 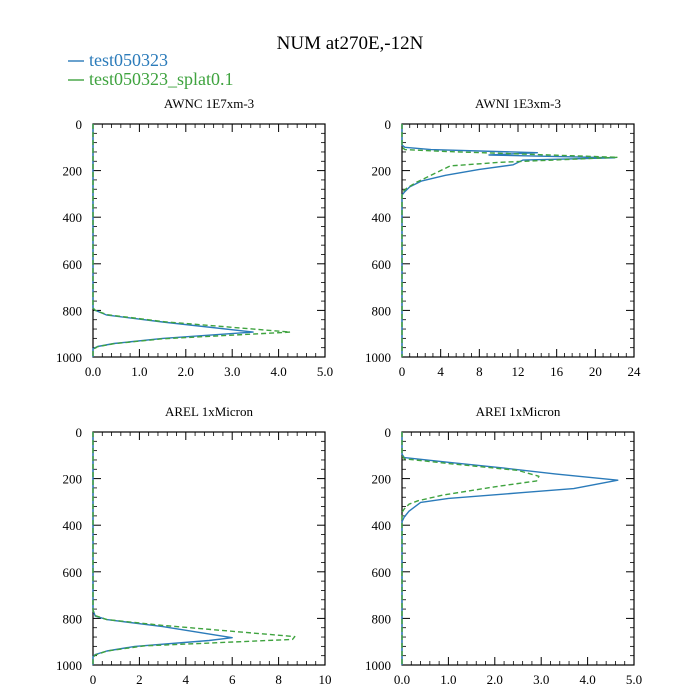 What do you see at coordinates (557, 371) in the screenshot?
I see `x-tick-label: 16` at bounding box center [557, 371].